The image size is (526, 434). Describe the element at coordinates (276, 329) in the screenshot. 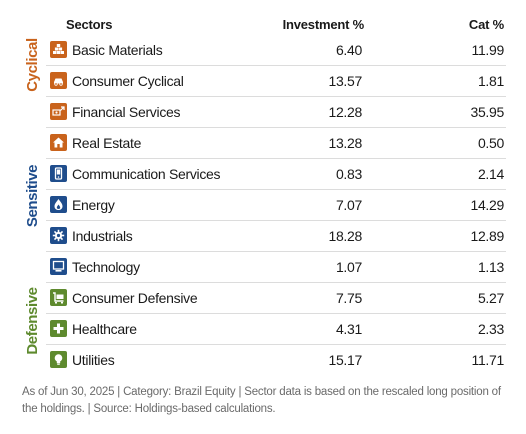

I see `table-row: Healthcare 4.31 2.33` at that location.